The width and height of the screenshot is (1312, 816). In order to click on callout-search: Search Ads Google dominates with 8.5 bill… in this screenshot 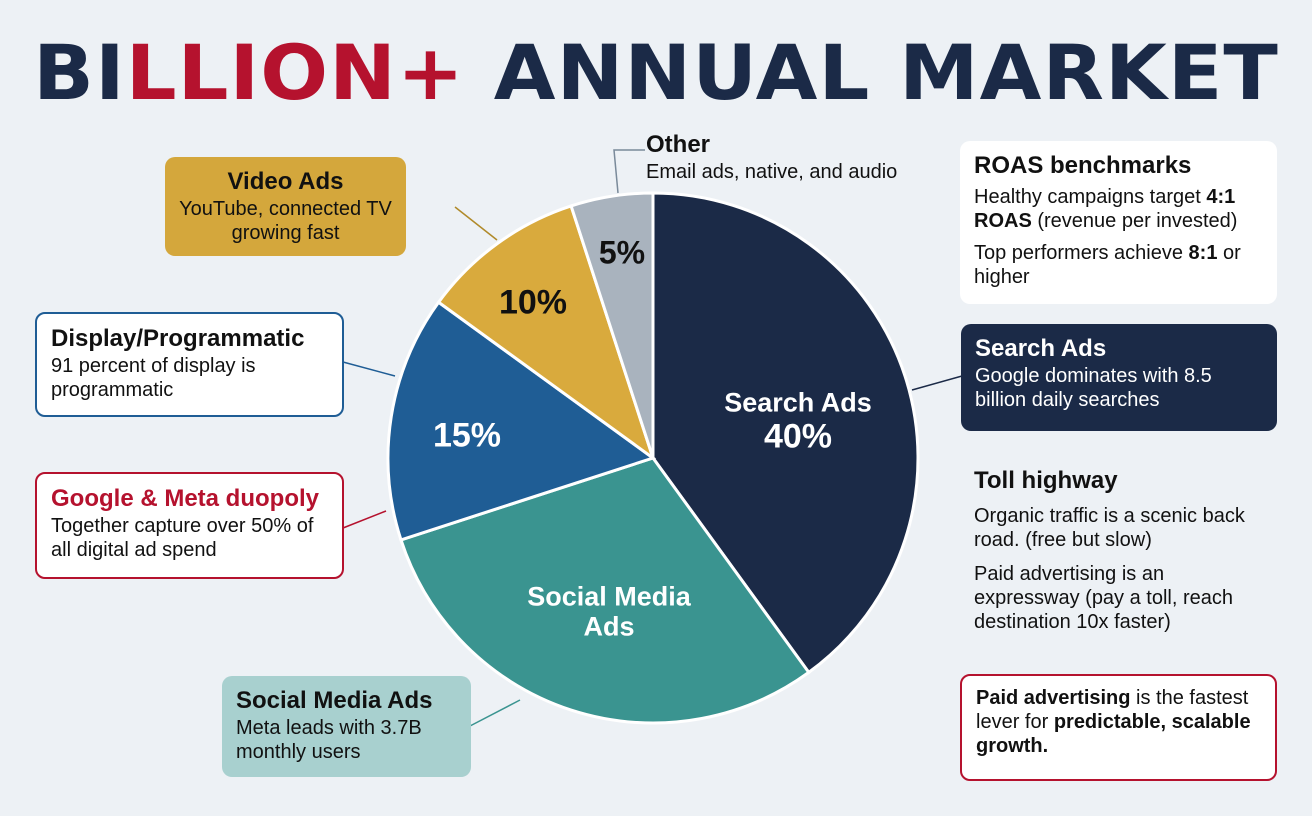, I will do `click(1119, 377)`.